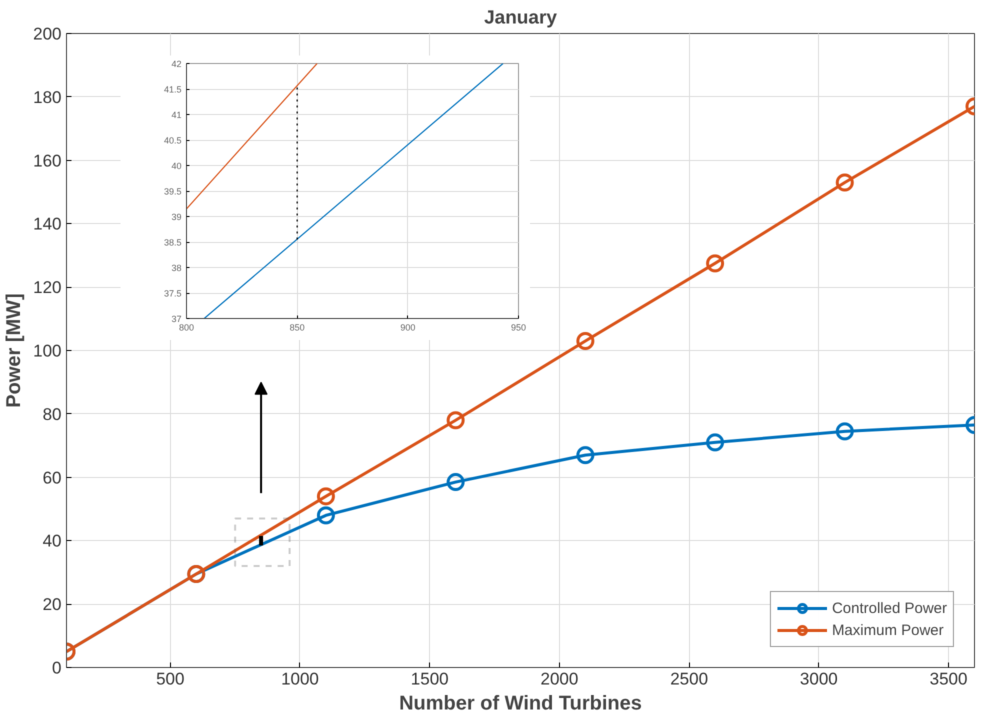 The width and height of the screenshot is (986, 717). I want to click on y-tick-label: 140, so click(47, 224).